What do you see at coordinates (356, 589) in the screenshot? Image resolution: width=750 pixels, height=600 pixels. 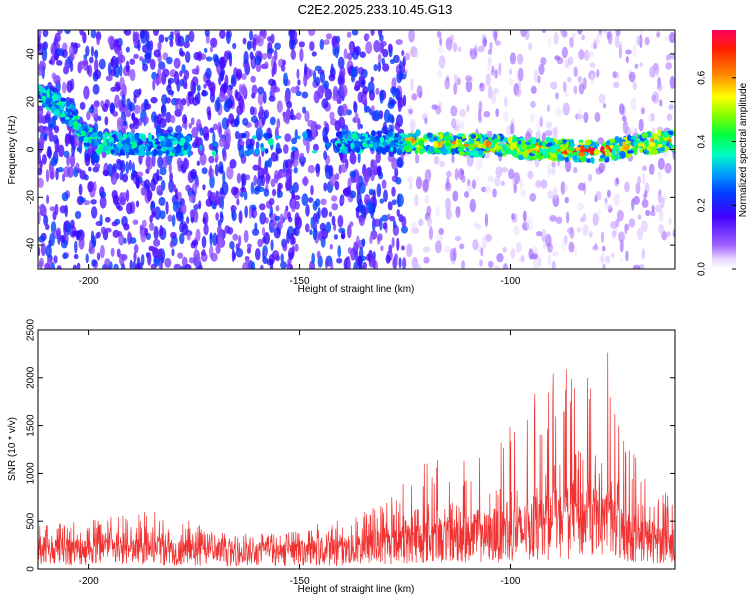 I see `snr-x-label: Height of straight line (km)` at bounding box center [356, 589].